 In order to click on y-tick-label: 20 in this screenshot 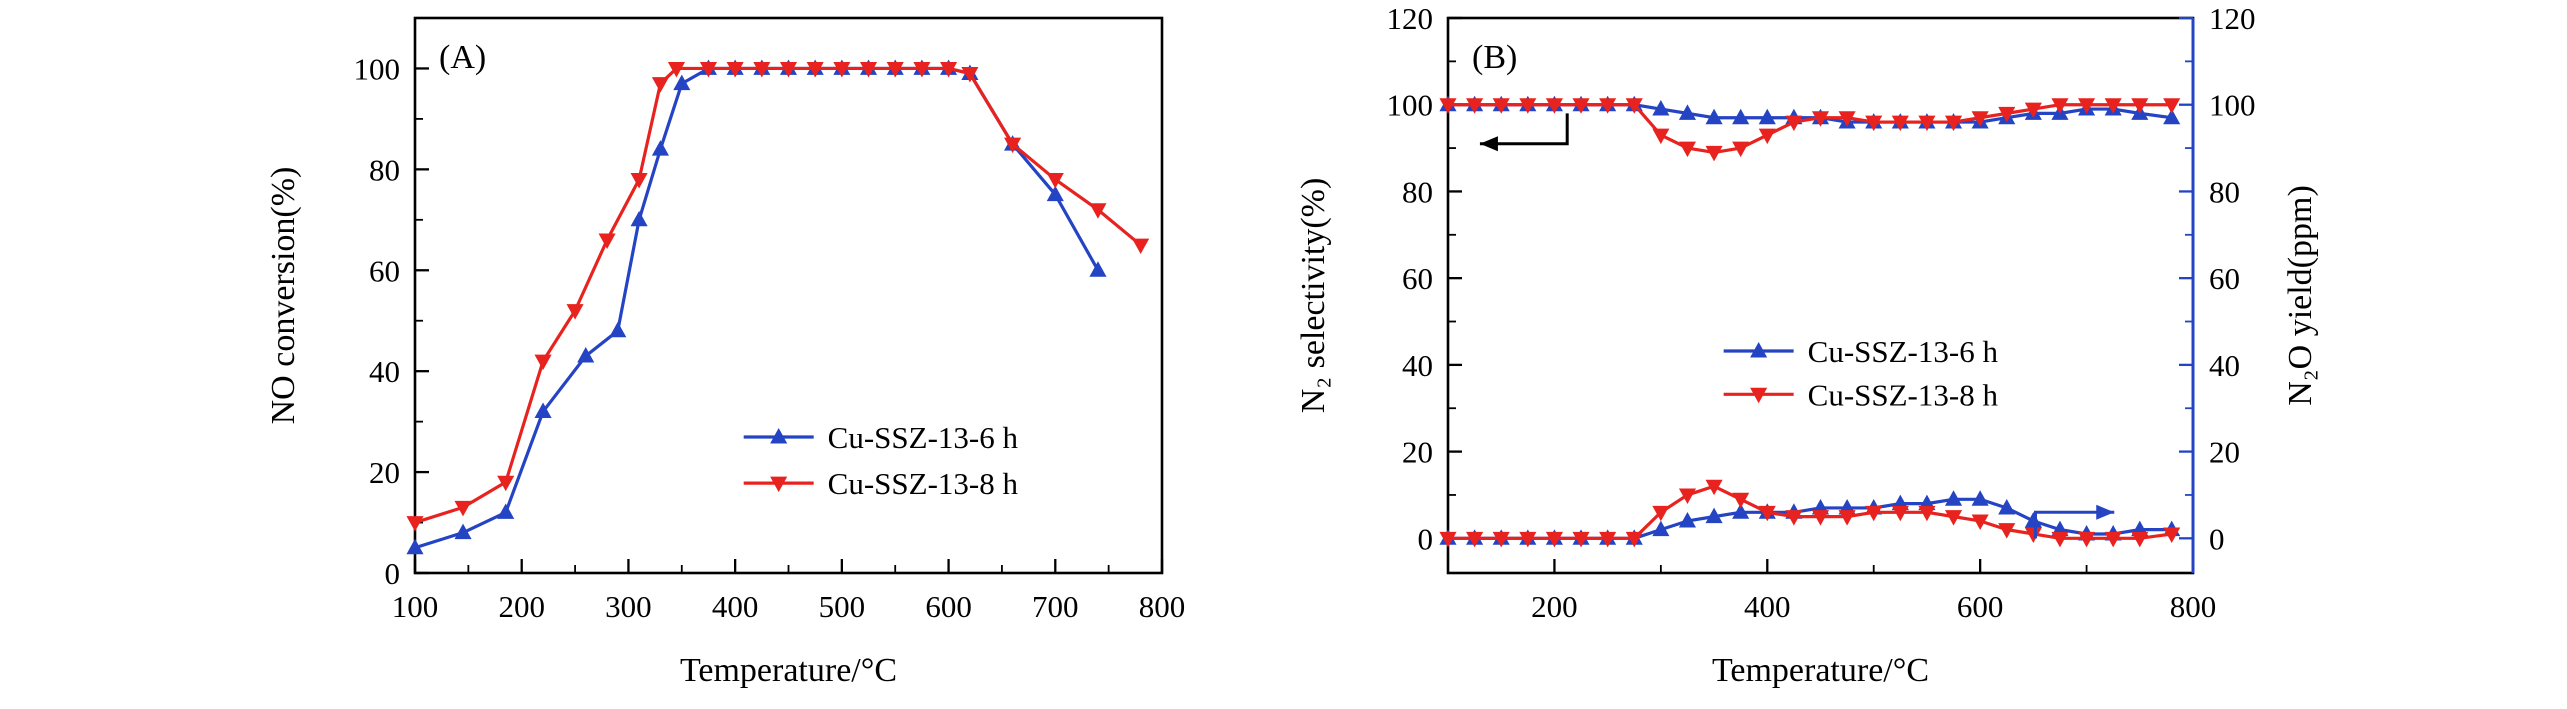, I will do `click(384, 472)`.